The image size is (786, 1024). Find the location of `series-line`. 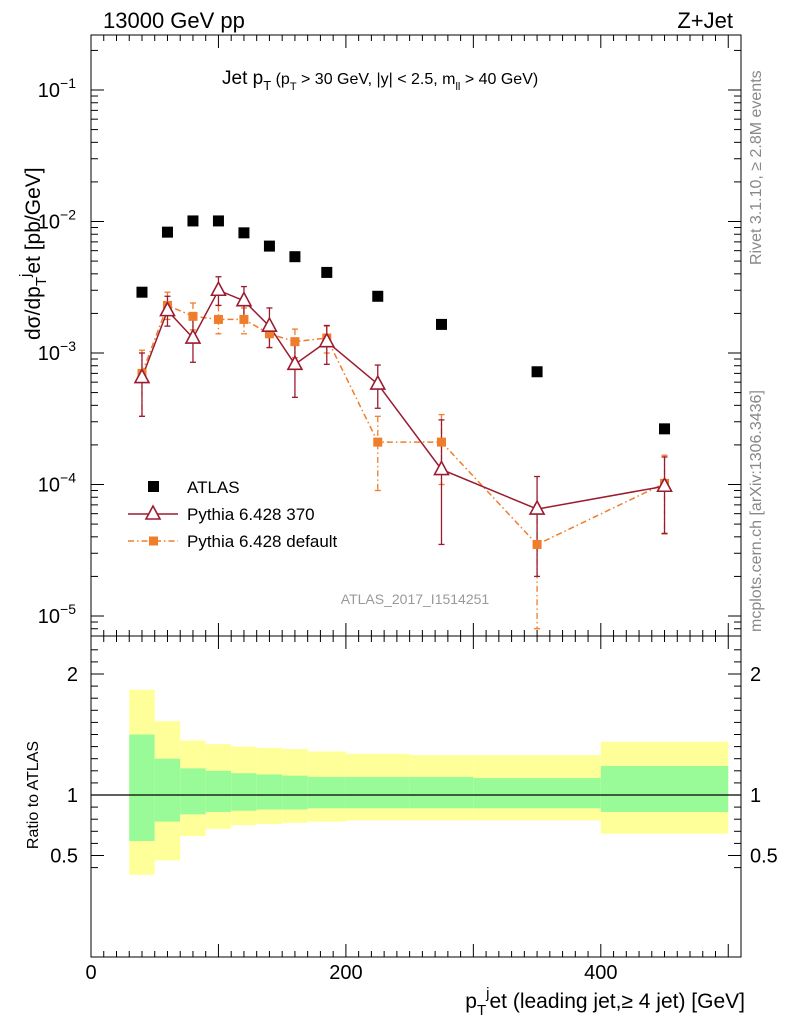

series-line is located at coordinates (403, 399).